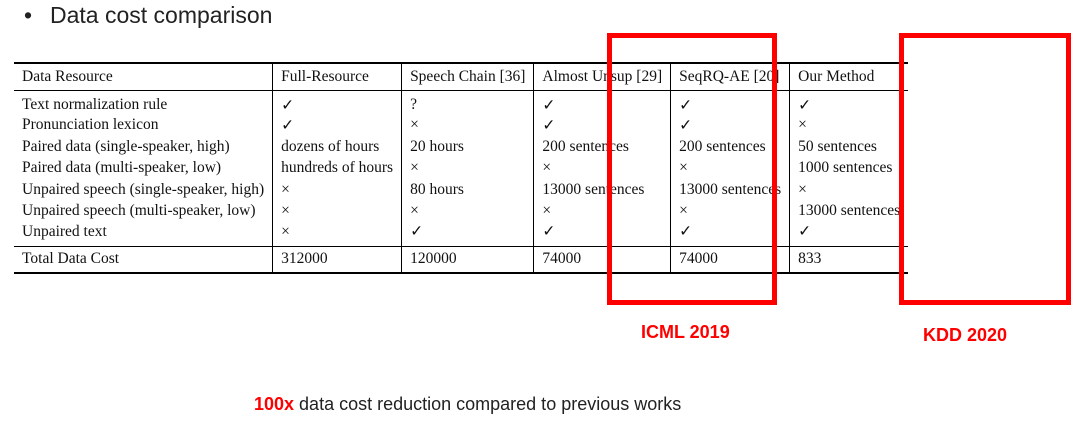 This screenshot has width=1080, height=427. I want to click on header-almost-unsup: Almost Unsup [29], so click(602, 76).